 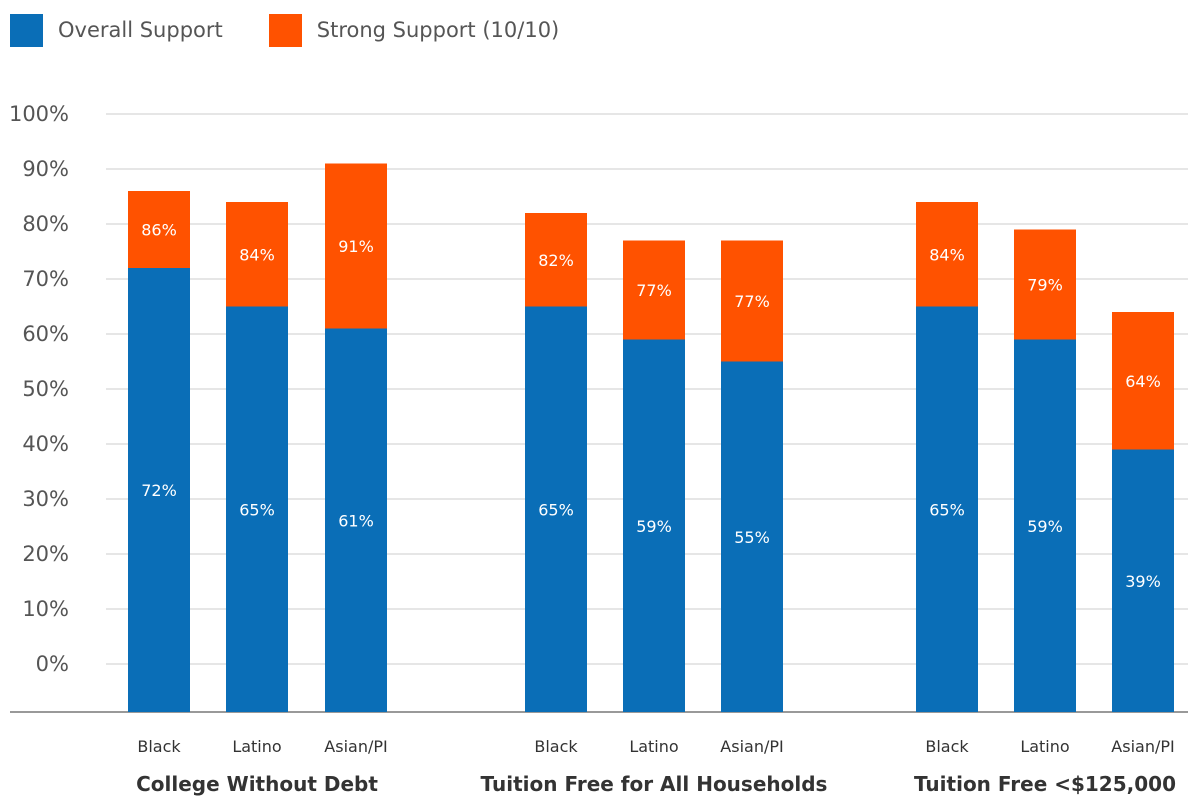 I want to click on data-label-strong: 64%, so click(x=1143, y=381).